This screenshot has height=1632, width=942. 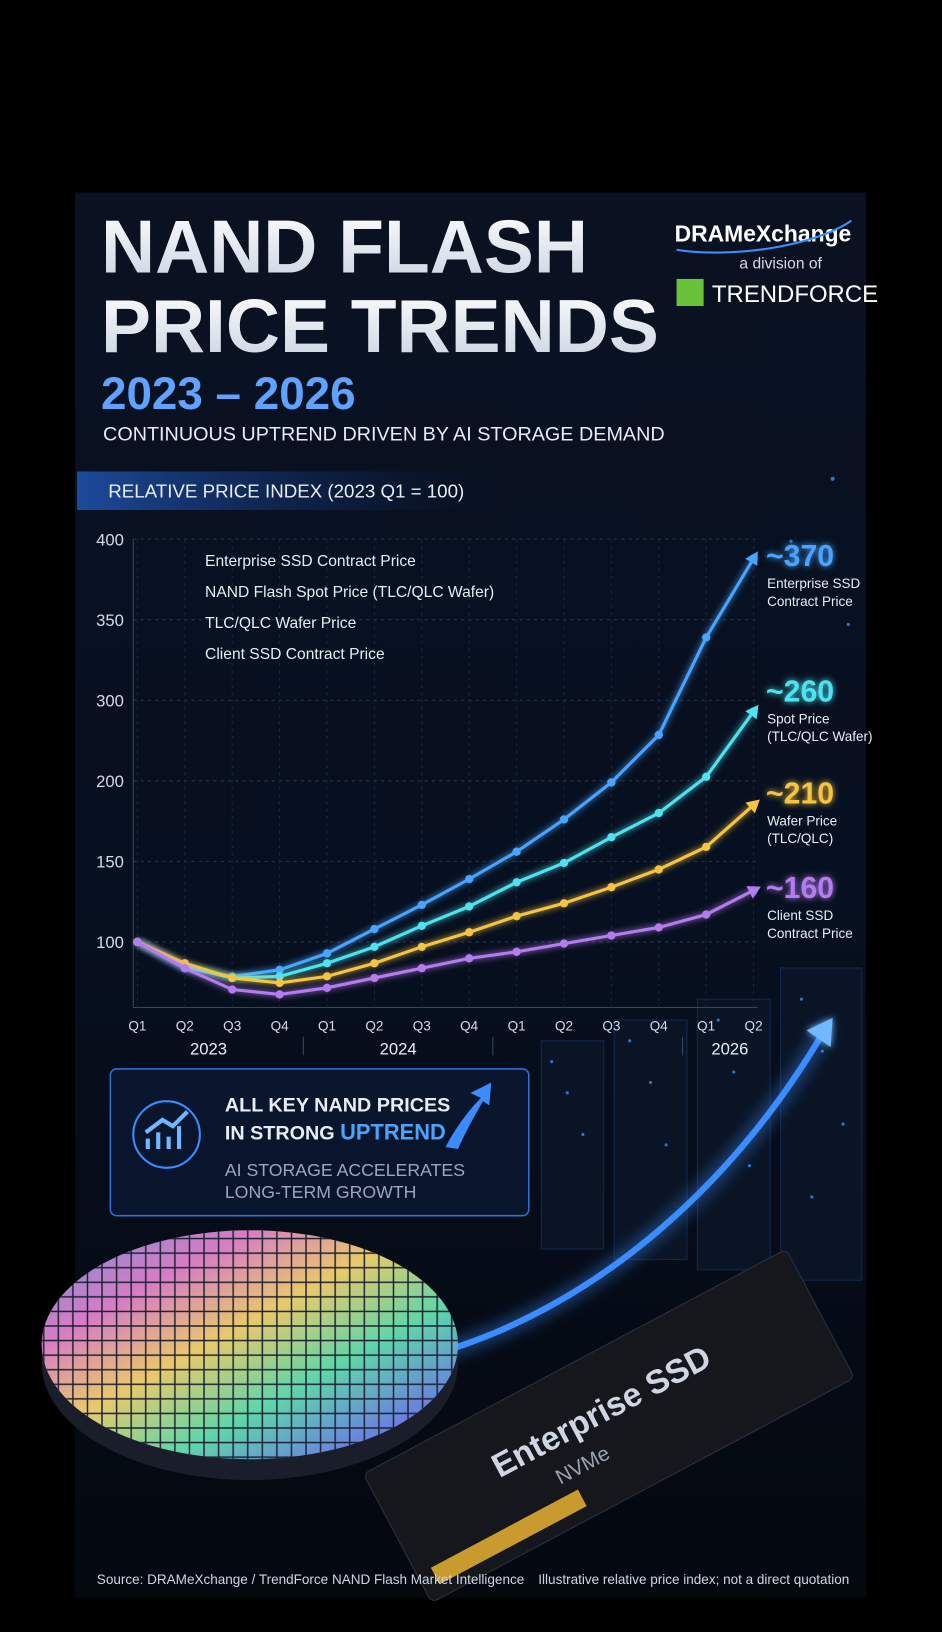 What do you see at coordinates (800, 838) in the screenshot?
I see `annotation-text: (TLC/QLC)` at bounding box center [800, 838].